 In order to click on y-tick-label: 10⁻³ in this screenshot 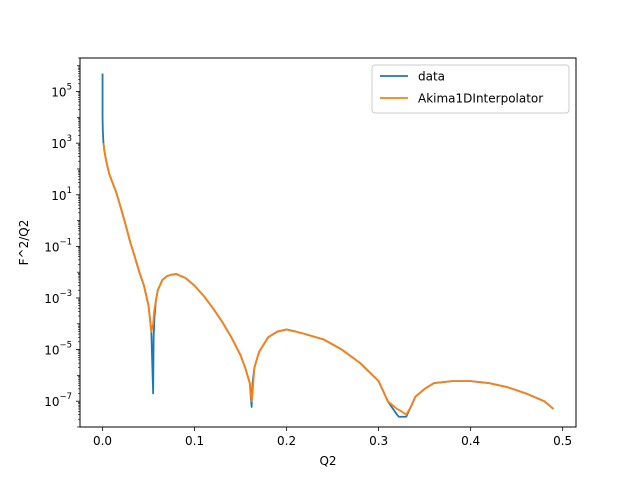, I will do `click(58, 297)`.